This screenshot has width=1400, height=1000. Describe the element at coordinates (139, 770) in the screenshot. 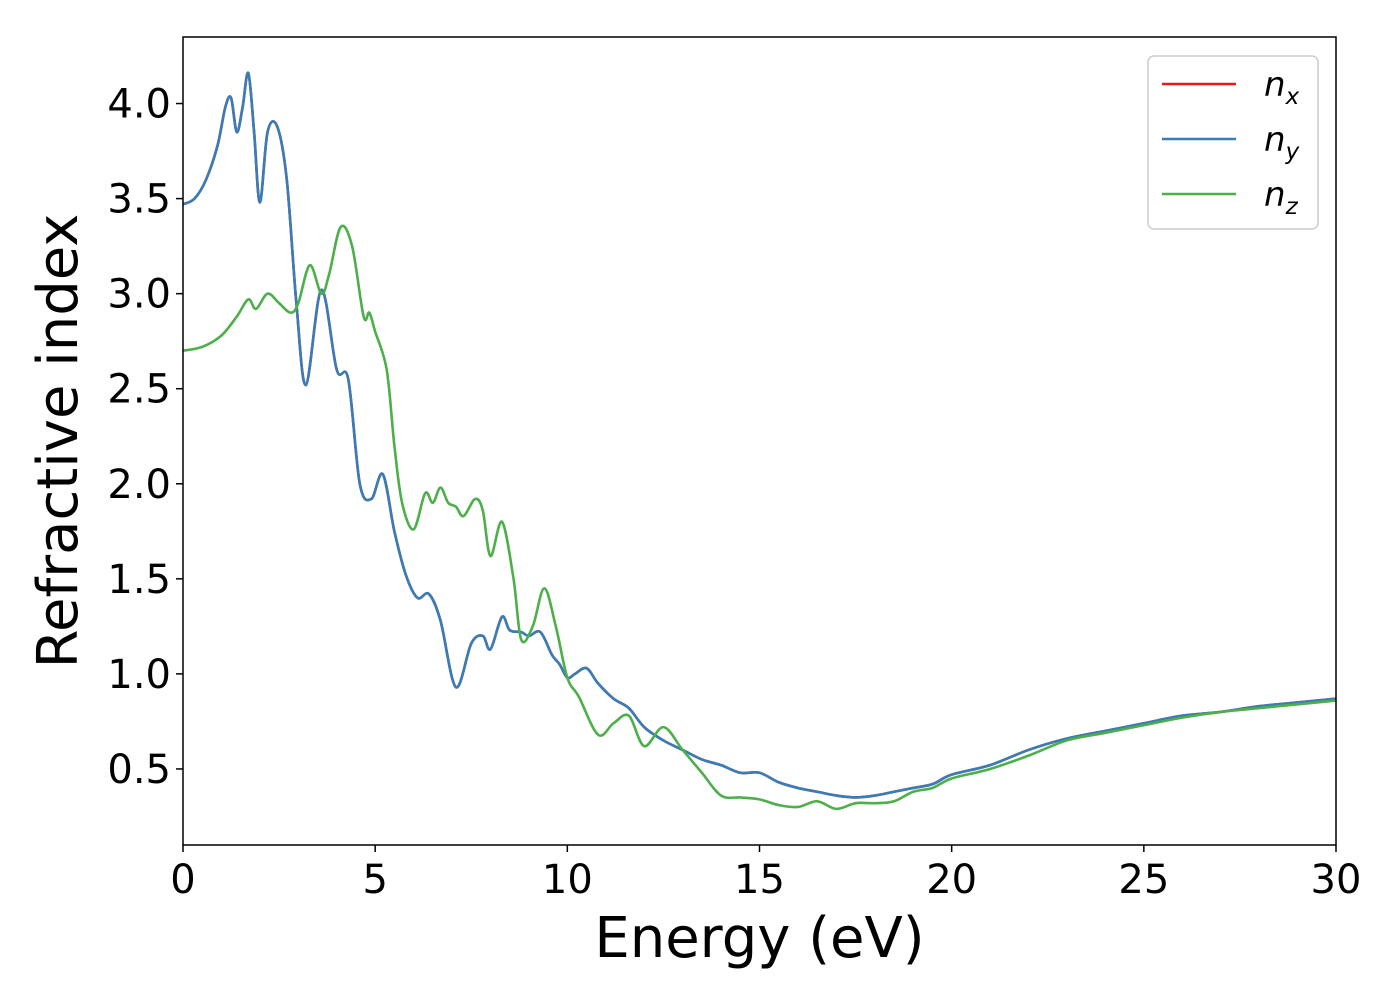

I see `y-tick-label: 0.5` at that location.